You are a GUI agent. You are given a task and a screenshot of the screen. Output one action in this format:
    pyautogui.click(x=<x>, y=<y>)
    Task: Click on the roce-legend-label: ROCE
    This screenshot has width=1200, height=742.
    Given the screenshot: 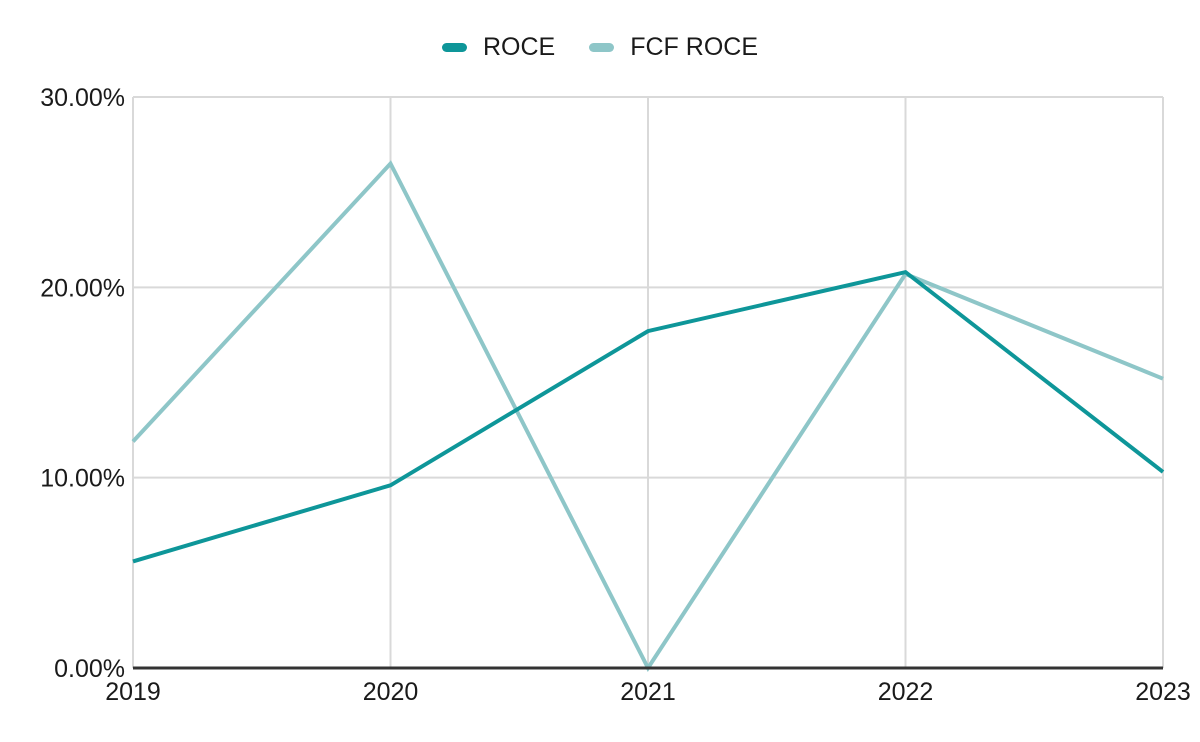 What is the action you would take?
    pyautogui.click(x=519, y=47)
    